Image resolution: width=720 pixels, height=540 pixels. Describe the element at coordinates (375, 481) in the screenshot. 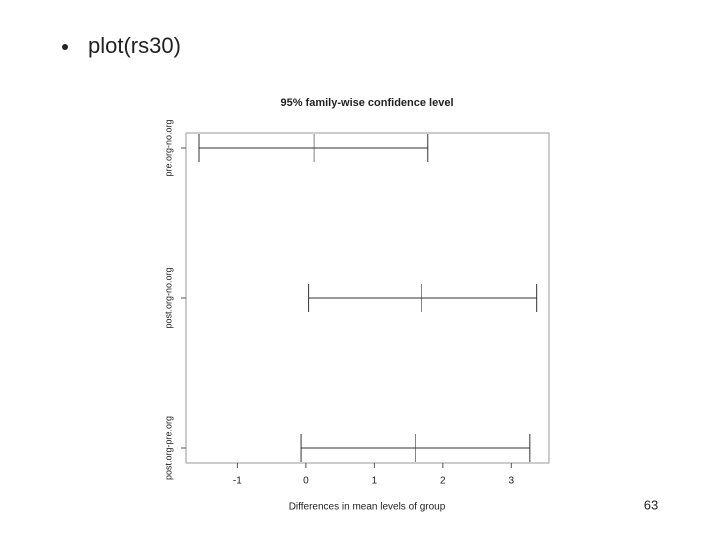

I see `x-tick-label: 1` at that location.